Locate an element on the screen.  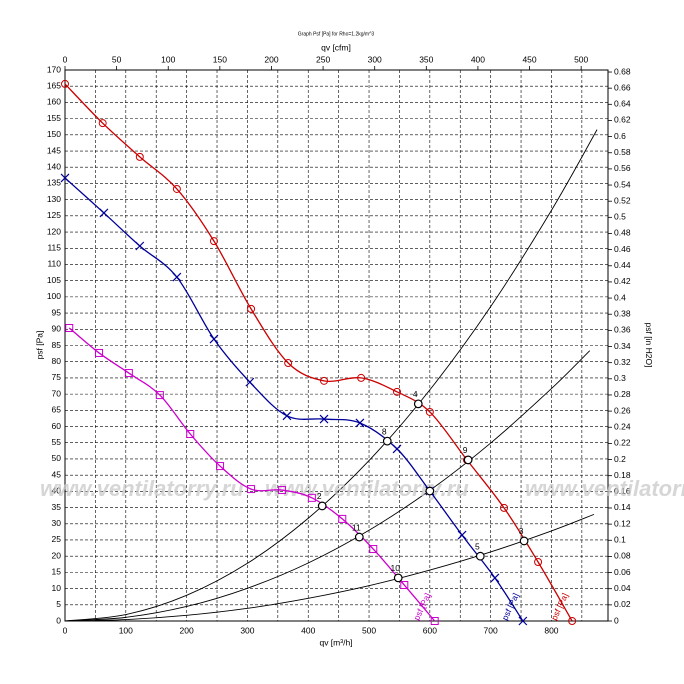
y-tick-label: 65 is located at coordinates (57, 410).